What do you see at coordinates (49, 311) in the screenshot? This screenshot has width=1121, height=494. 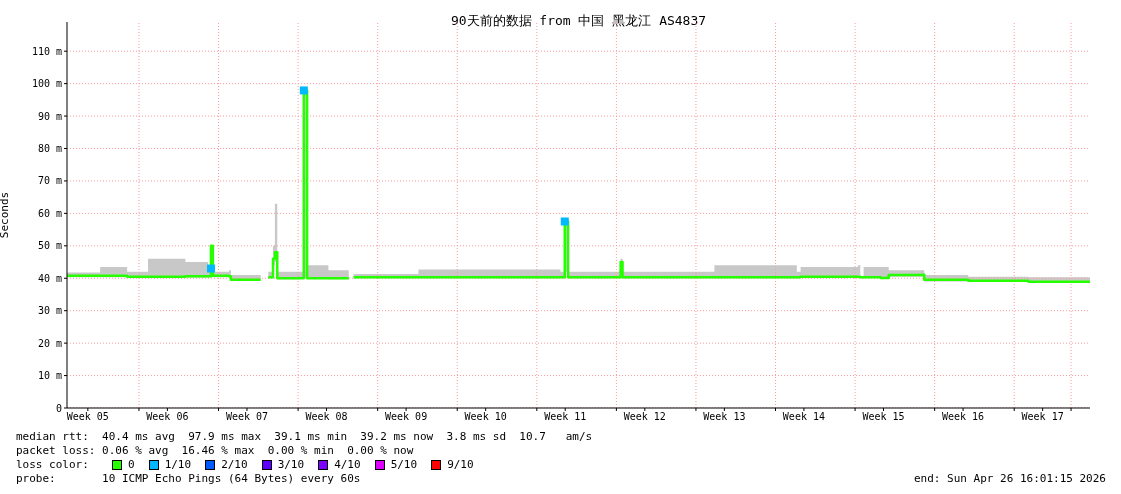 I see `y-tick-label: 30 m` at bounding box center [49, 311].